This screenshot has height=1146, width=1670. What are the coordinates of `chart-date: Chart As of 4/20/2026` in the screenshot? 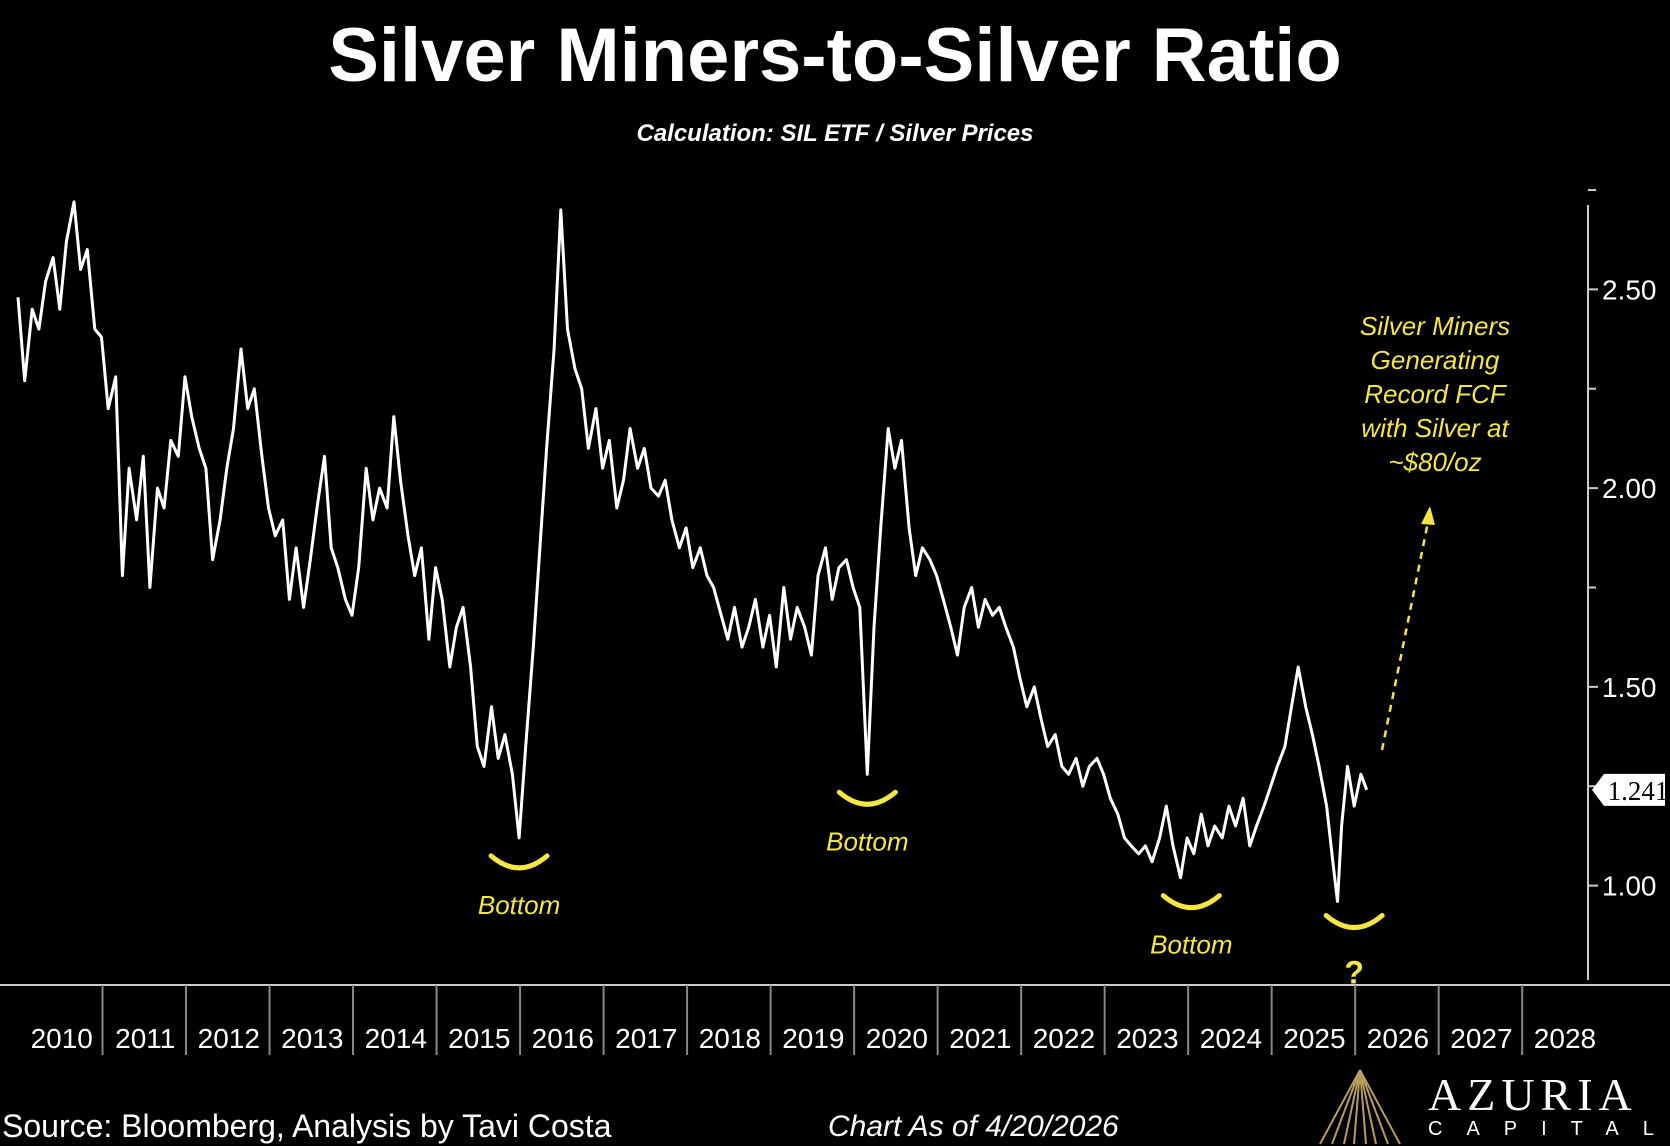 It's located at (973, 1126).